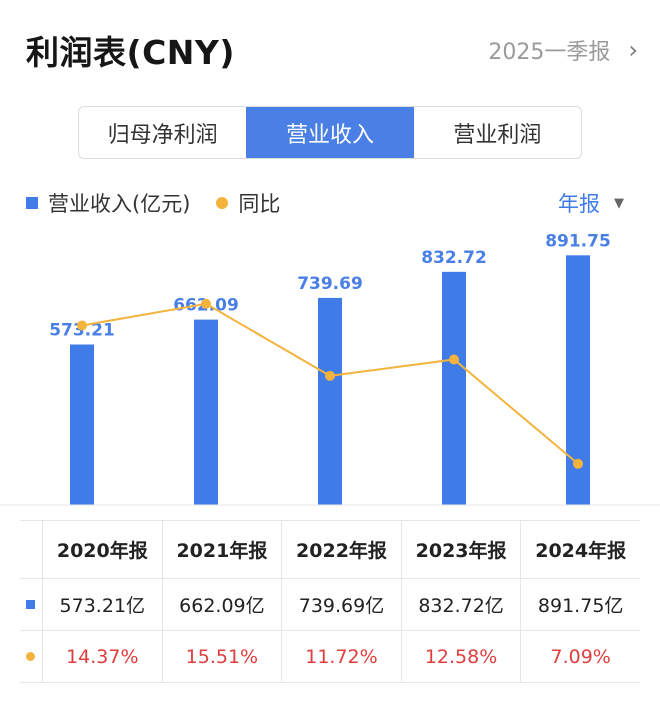  I want to click on bar-legend-label: 营业收入(亿元), so click(119, 204).